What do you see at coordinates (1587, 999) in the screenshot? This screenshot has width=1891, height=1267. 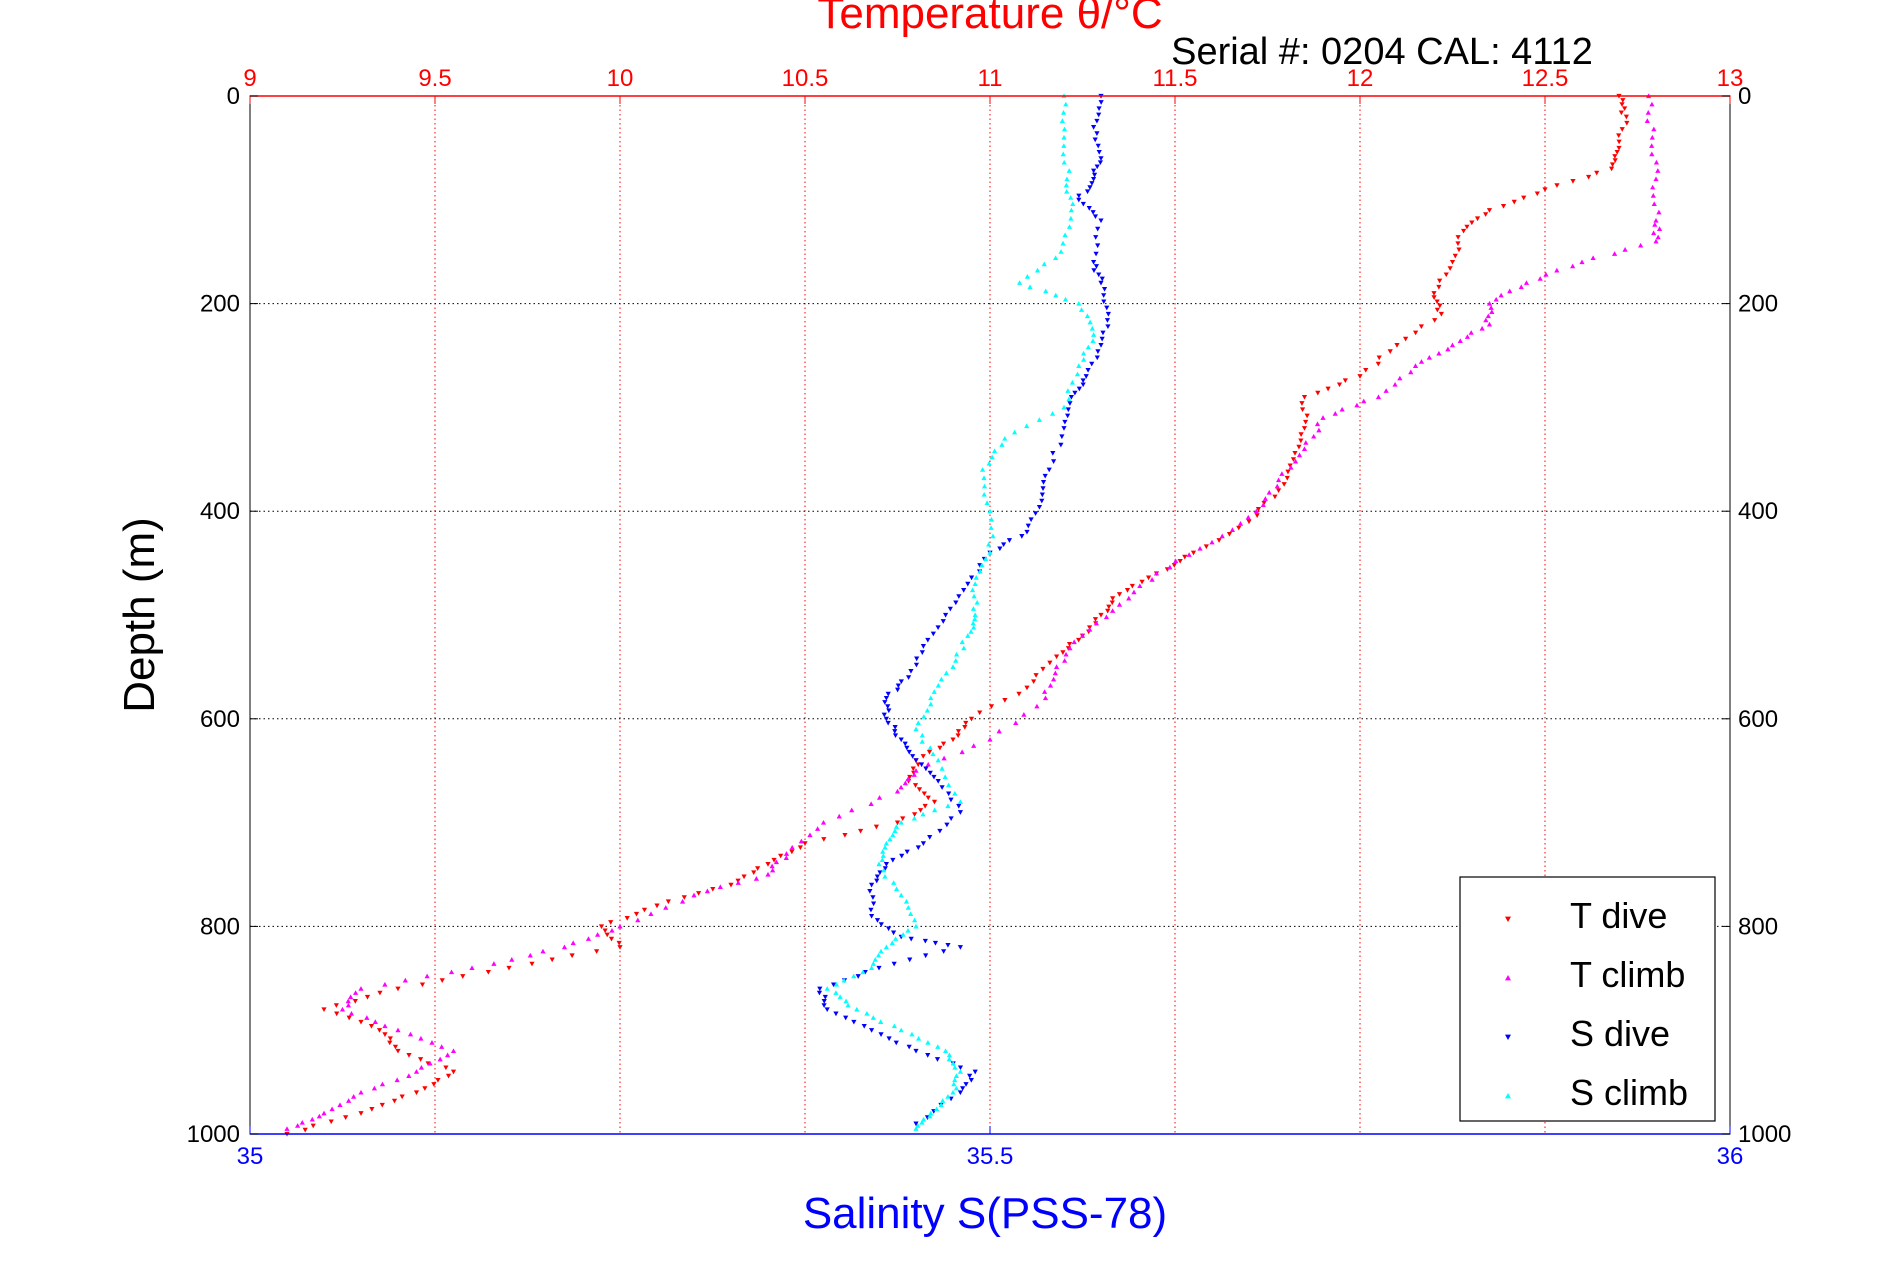 I see `legend-box` at bounding box center [1587, 999].